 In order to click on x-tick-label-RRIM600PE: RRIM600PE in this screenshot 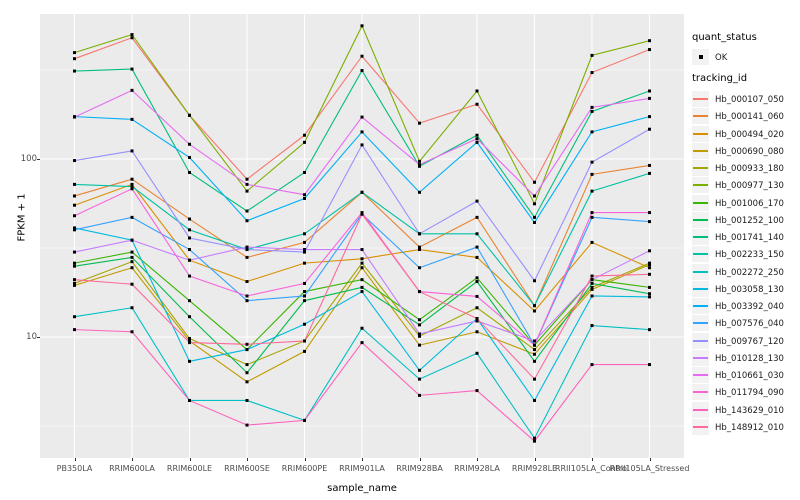, I will do `click(304, 468)`.